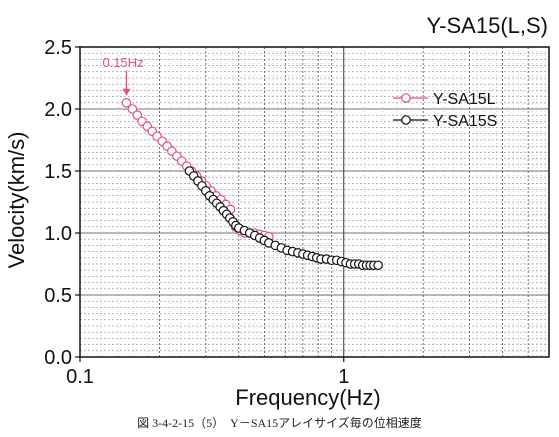 The width and height of the screenshot is (559, 437). What do you see at coordinates (464, 99) in the screenshot?
I see `legend-label: Y-SA15L` at bounding box center [464, 99].